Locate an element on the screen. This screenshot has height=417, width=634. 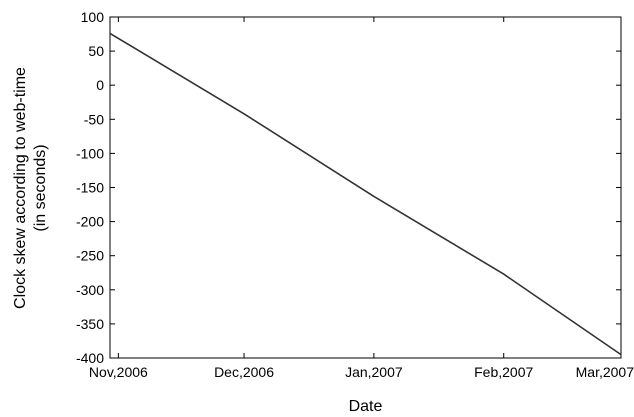
y-tick-label: -50 is located at coordinates (94, 119).